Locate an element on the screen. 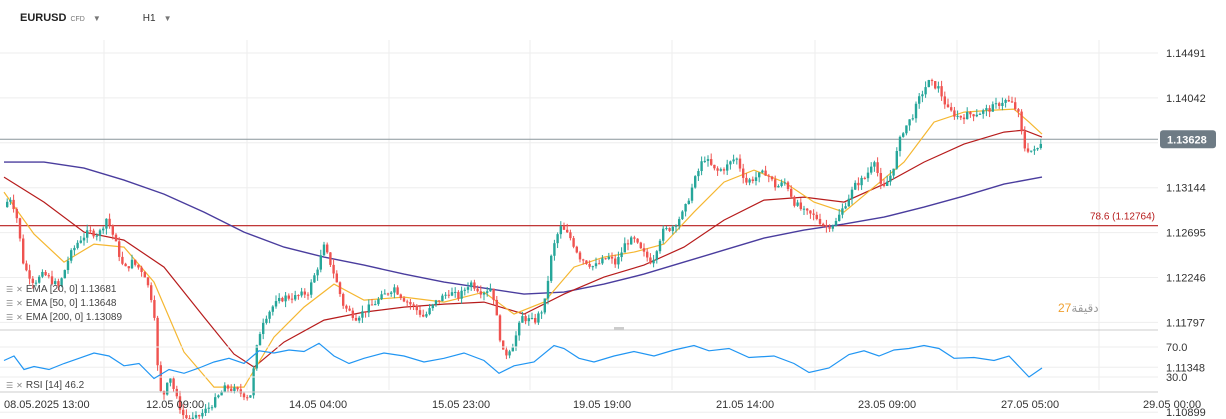 The image size is (1226, 419). timeframe-dropdown-icon: ▼ is located at coordinates (167, 18).